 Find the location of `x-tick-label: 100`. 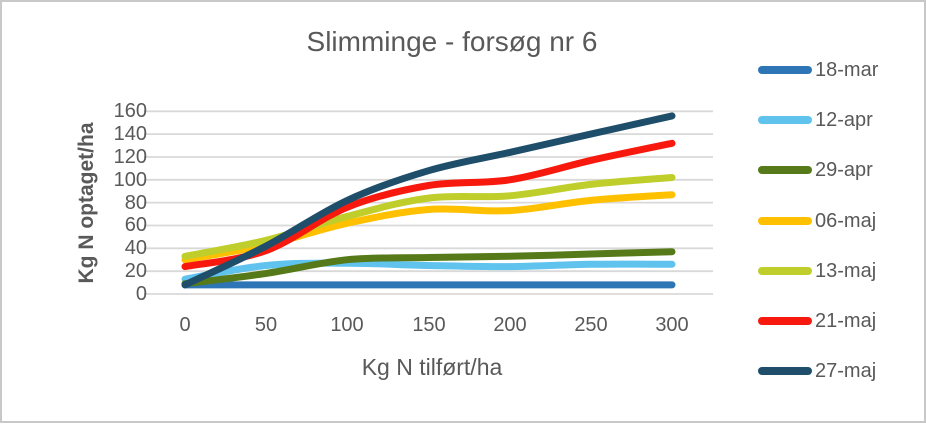

x-tick-label: 100 is located at coordinates (347, 325).